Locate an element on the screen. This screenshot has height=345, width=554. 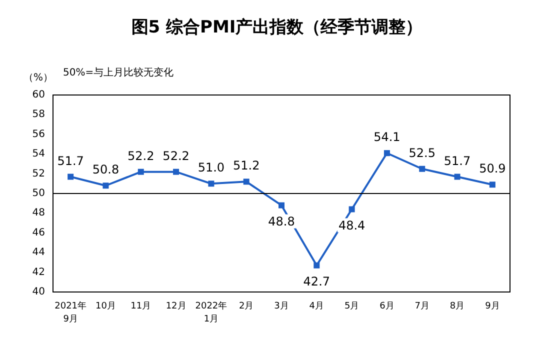
x-tick-label: 10月 is located at coordinates (106, 307).